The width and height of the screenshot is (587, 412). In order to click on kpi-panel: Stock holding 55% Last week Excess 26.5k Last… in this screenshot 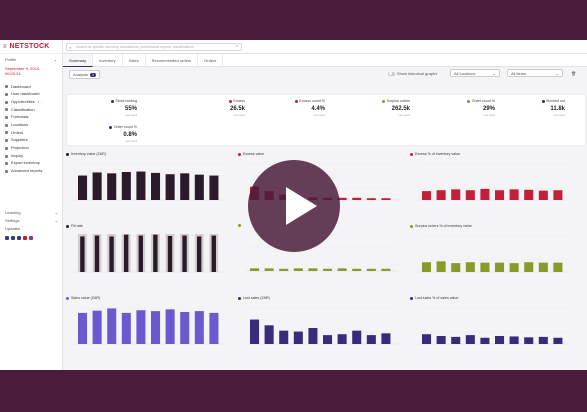, I will do `click(326, 120)`.